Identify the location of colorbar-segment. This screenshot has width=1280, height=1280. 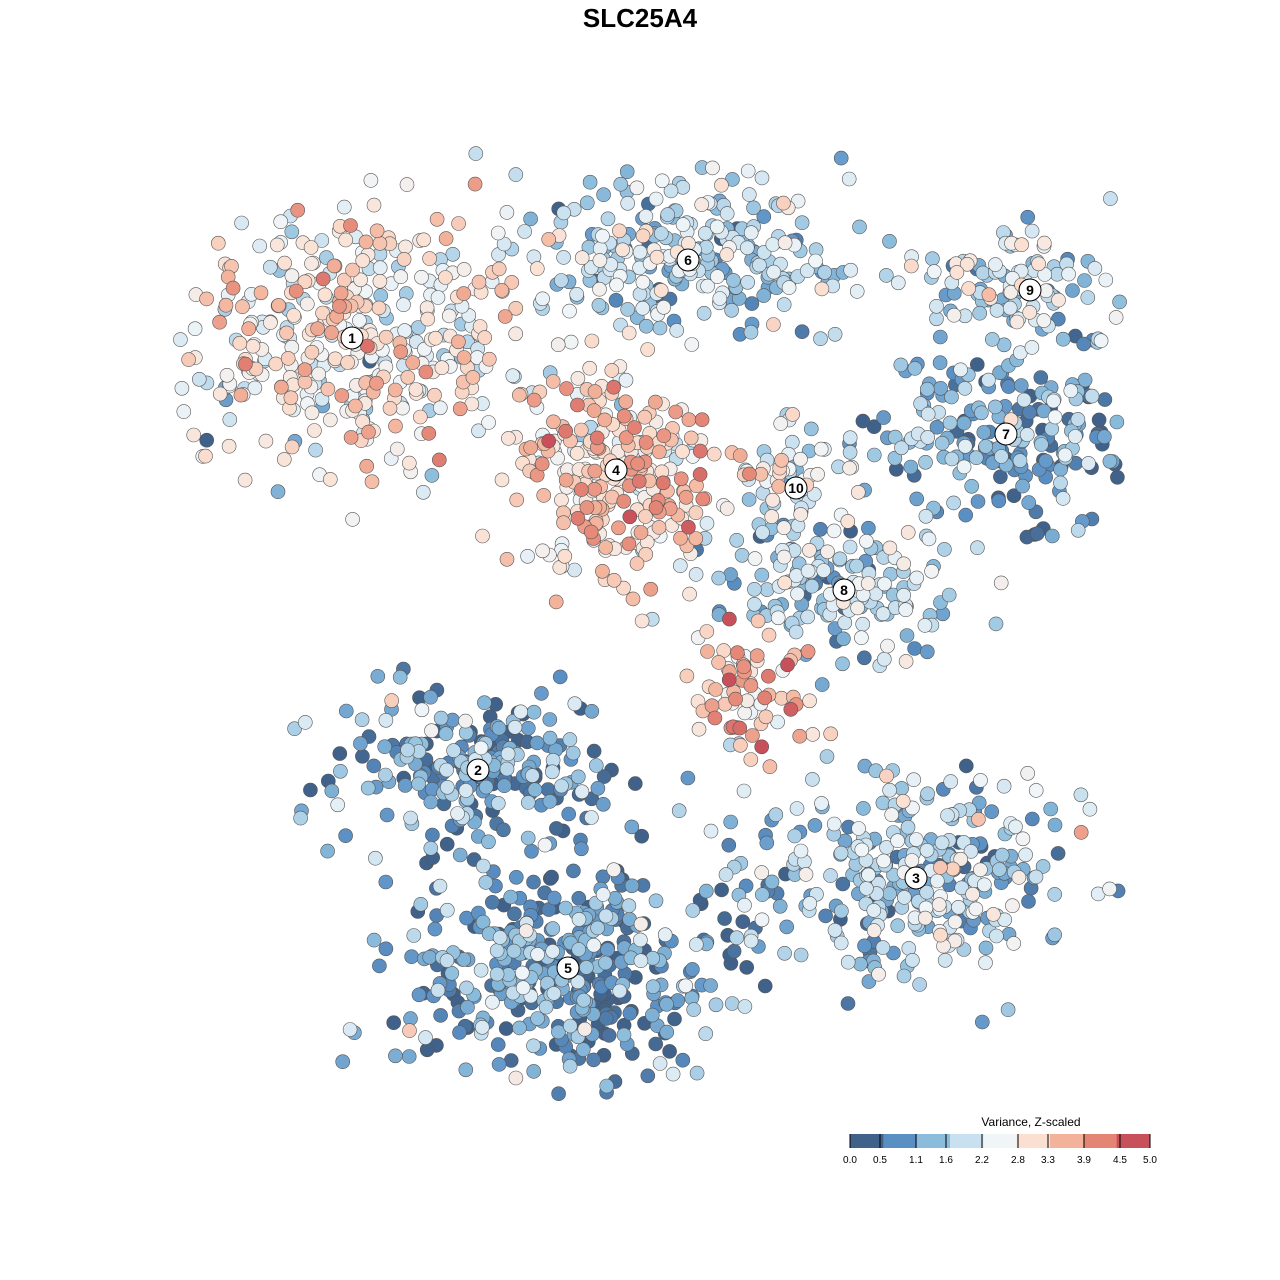
(1100, 1141).